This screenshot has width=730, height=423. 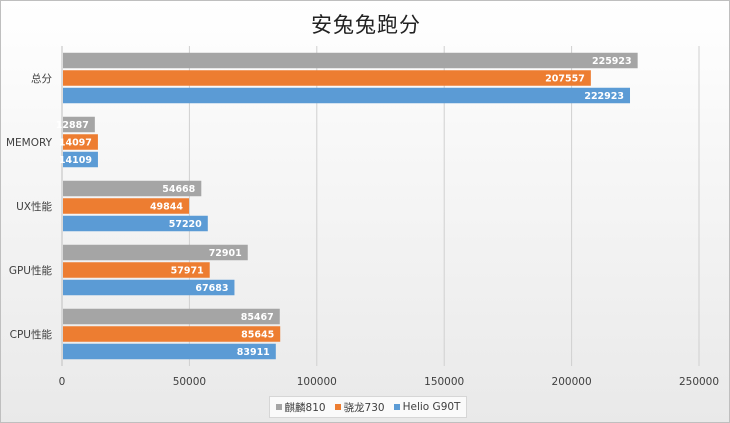 What do you see at coordinates (253, 352) in the screenshot?
I see `data-label: 83911` at bounding box center [253, 352].